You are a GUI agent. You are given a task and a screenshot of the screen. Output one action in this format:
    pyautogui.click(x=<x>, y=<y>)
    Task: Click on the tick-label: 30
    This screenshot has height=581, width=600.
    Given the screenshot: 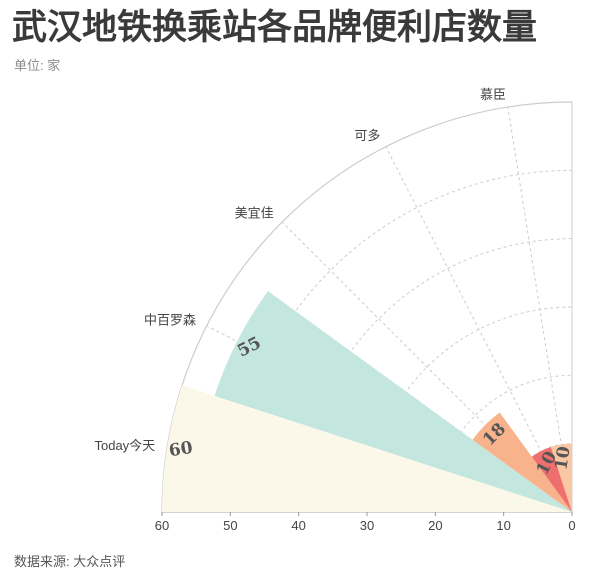 What is the action you would take?
    pyautogui.click(x=367, y=525)
    